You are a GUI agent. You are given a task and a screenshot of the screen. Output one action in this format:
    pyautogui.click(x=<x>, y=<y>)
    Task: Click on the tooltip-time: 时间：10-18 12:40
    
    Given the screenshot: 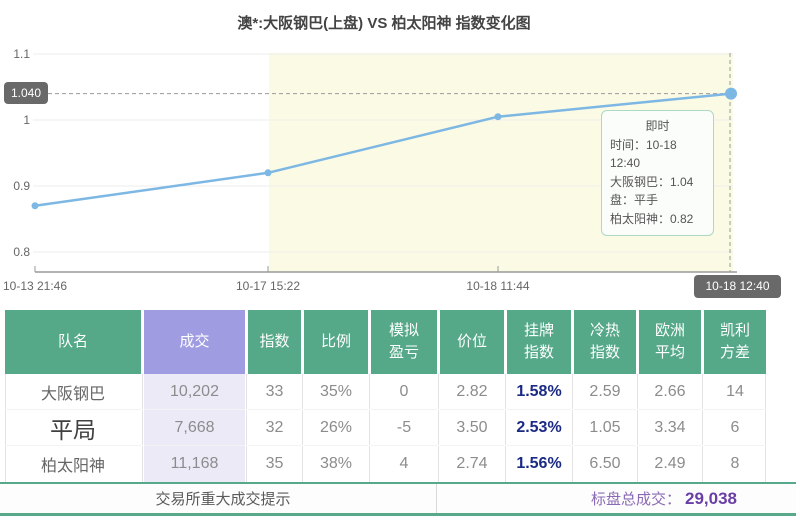 What is the action you would take?
    pyautogui.click(x=643, y=154)
    